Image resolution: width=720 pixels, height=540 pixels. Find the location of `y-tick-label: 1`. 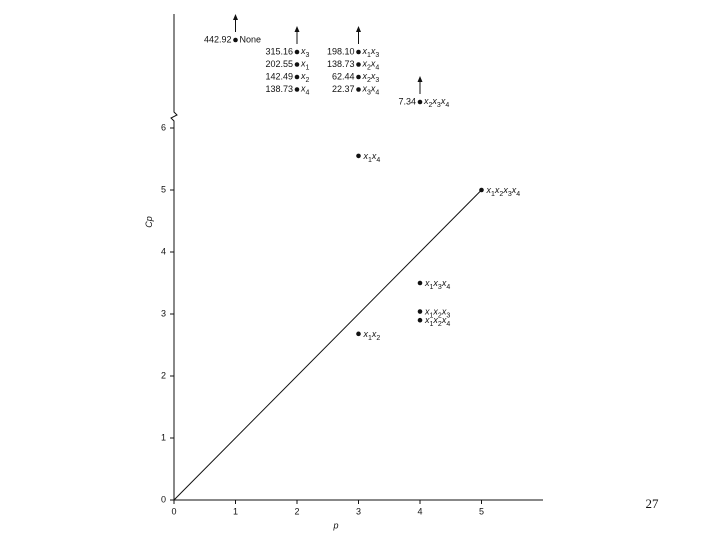

y-tick-label: 1 is located at coordinates (163, 437).